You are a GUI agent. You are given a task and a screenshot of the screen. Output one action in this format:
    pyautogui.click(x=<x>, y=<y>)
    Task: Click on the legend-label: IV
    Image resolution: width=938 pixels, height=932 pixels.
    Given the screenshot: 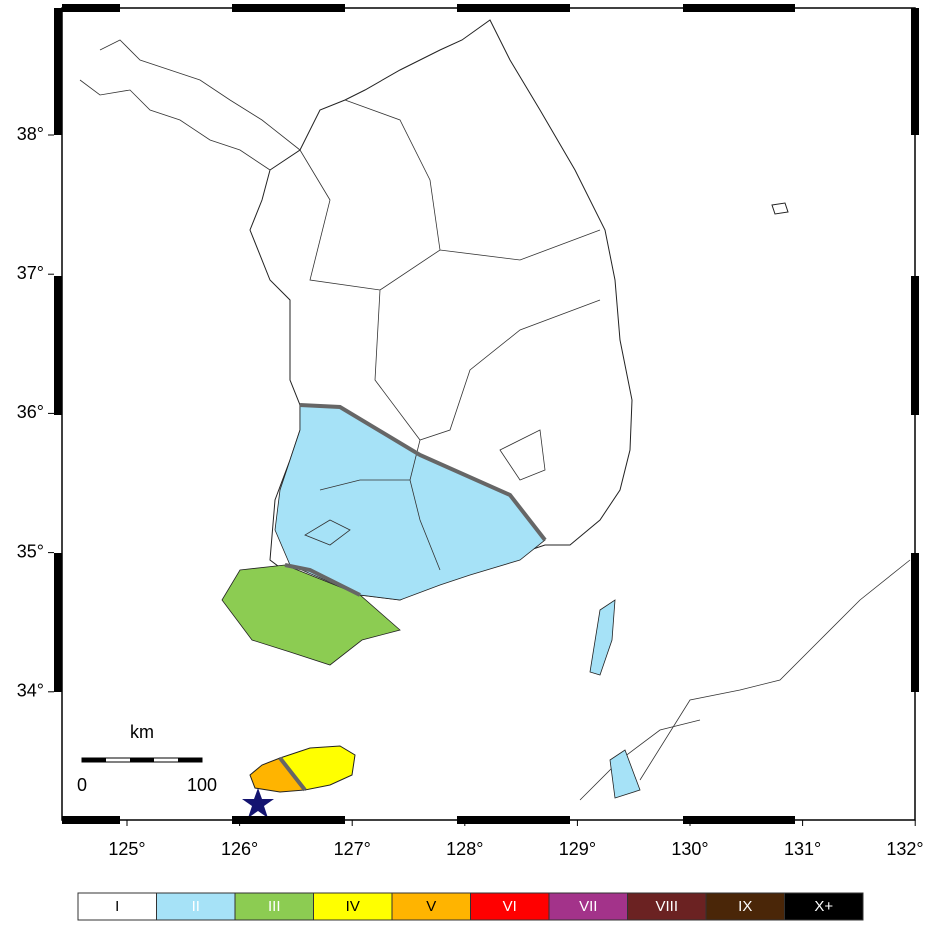 What is the action you would take?
    pyautogui.click(x=353, y=906)
    